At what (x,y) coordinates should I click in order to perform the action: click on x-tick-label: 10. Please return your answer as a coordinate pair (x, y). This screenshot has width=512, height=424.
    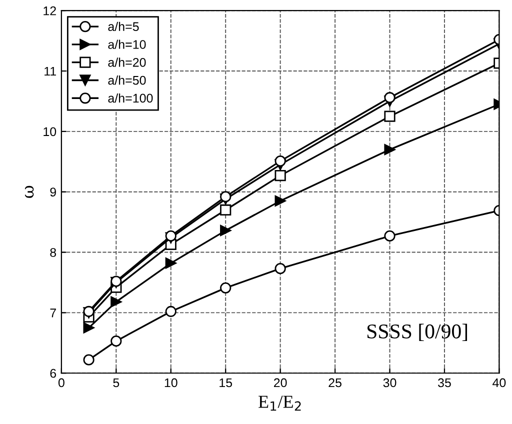
    Looking at the image, I should click on (171, 383).